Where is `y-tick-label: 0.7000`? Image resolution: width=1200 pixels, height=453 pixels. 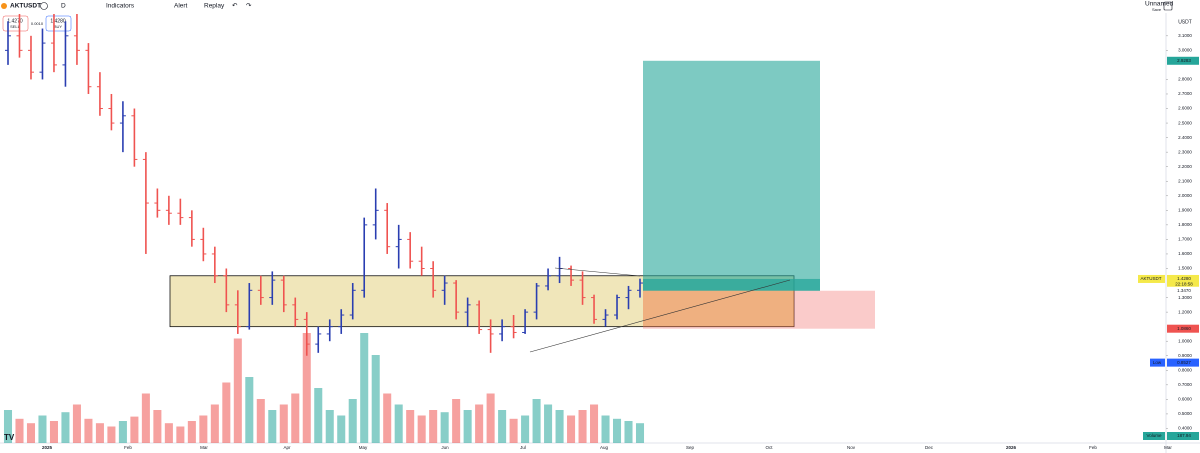 y-tick-label: 0.7000 is located at coordinates (1185, 384).